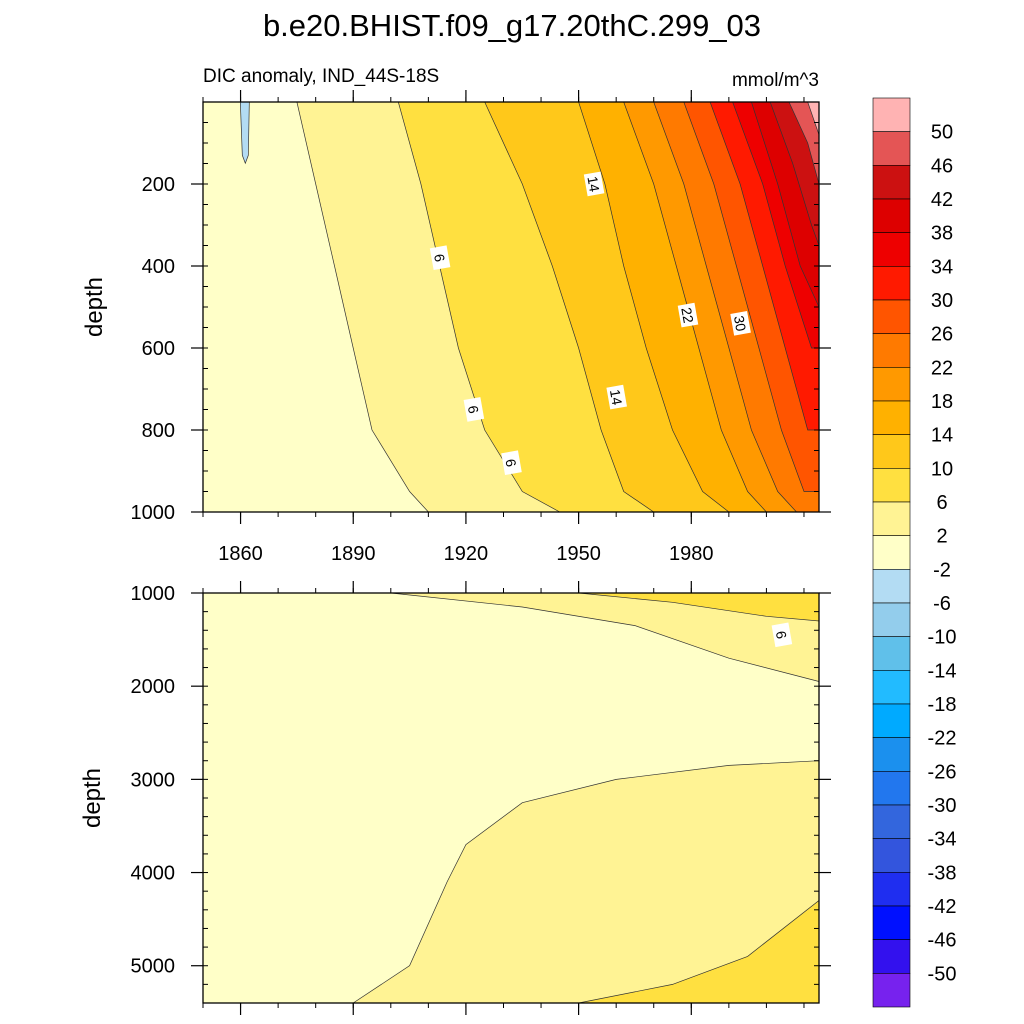 The image size is (1024, 1024). I want to click on colorbar-label: 30, so click(942, 301).